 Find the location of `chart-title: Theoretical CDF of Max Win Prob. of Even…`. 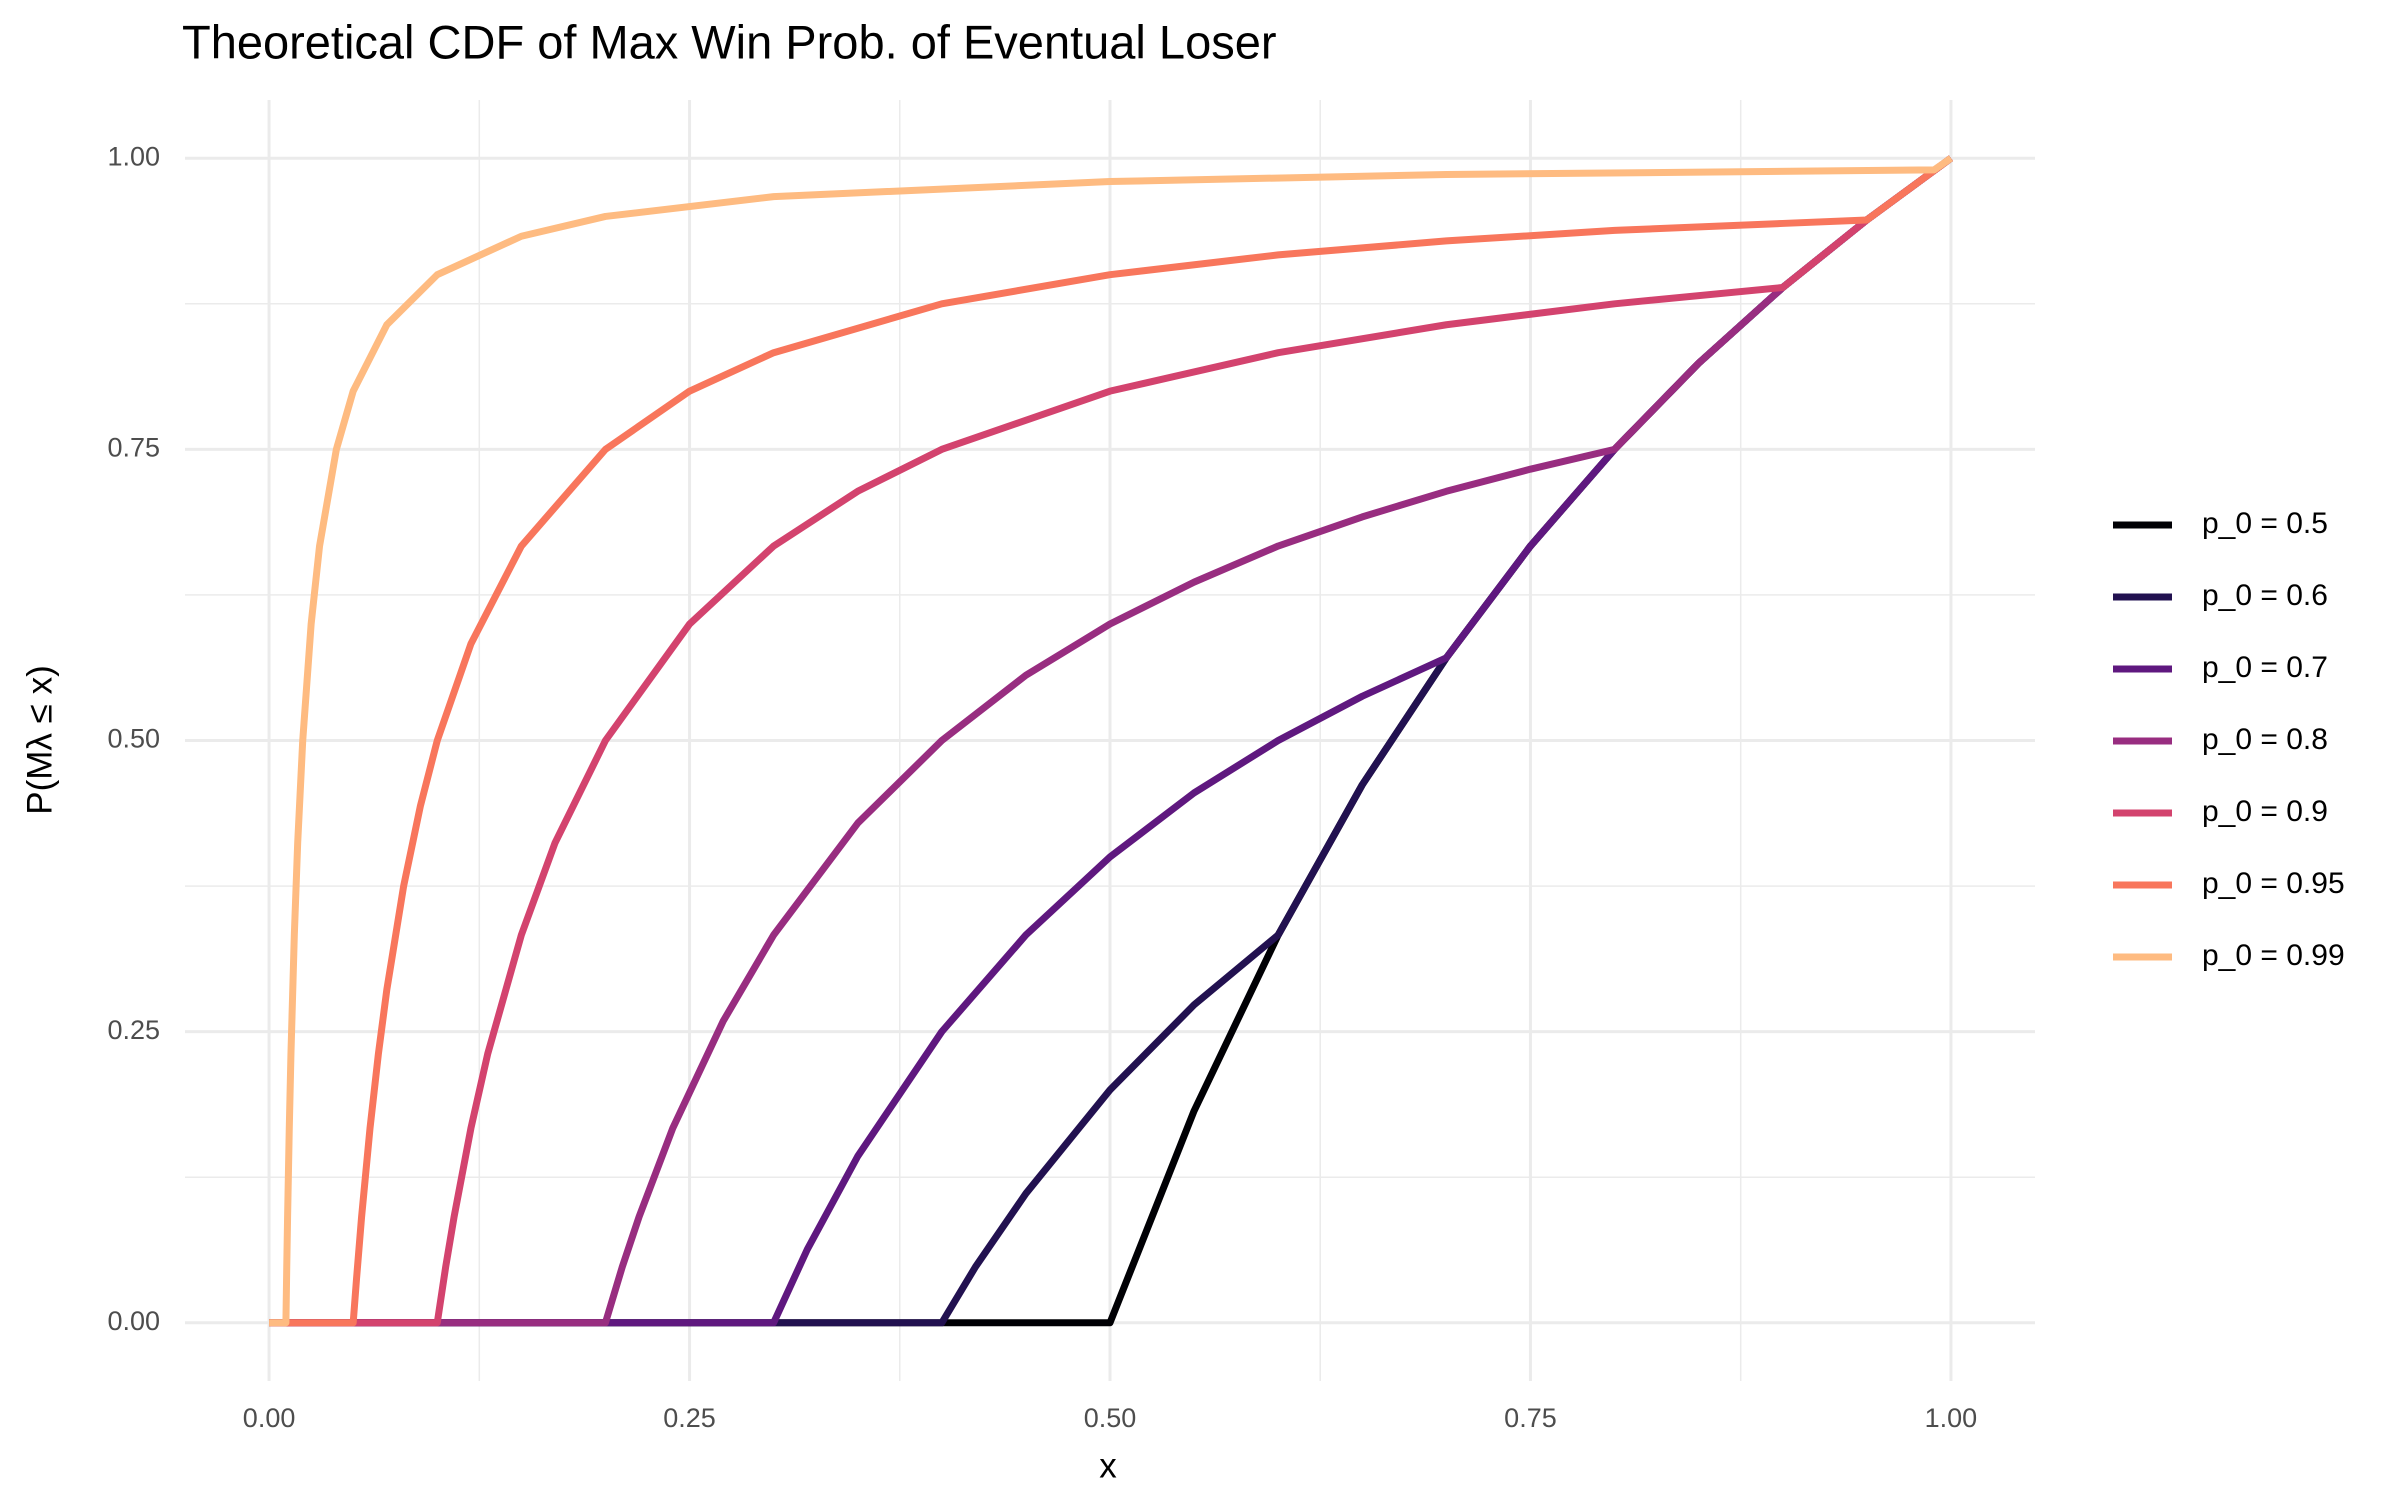

chart-title: Theoretical CDF of Max Win Prob. of Even… is located at coordinates (729, 41).